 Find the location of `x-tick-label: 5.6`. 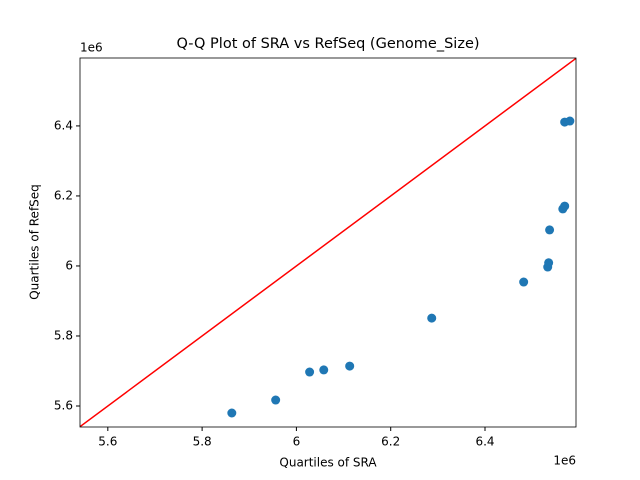

x-tick-label: 5.6 is located at coordinates (107, 442).